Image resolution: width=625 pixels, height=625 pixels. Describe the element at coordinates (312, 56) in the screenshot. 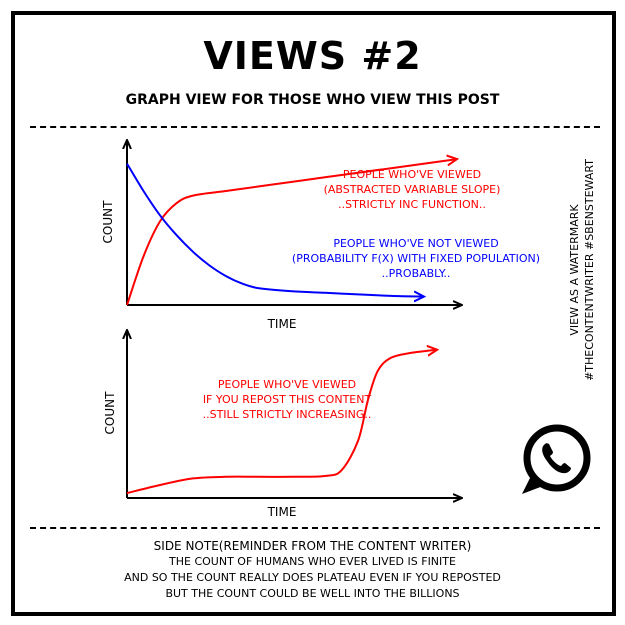

I see `page-title: VIEWS #2` at that location.